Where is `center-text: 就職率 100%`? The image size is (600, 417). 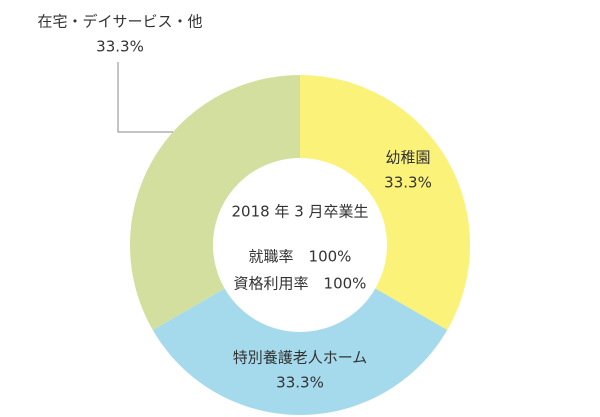 center-text: 就職率 100% is located at coordinates (300, 257).